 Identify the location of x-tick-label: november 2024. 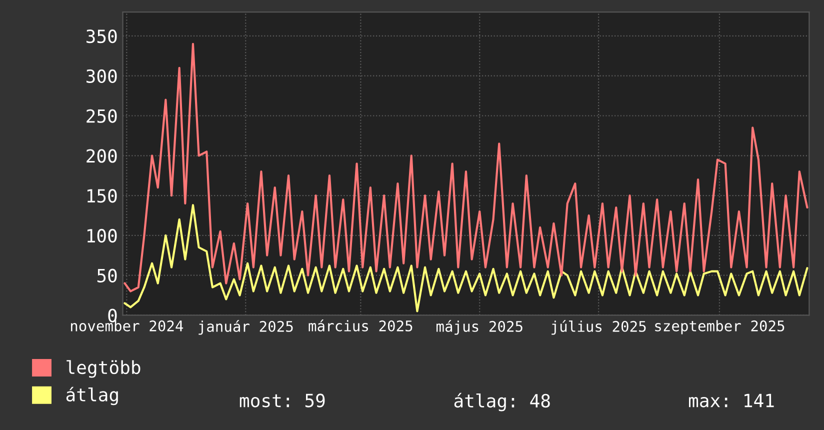
(127, 326).